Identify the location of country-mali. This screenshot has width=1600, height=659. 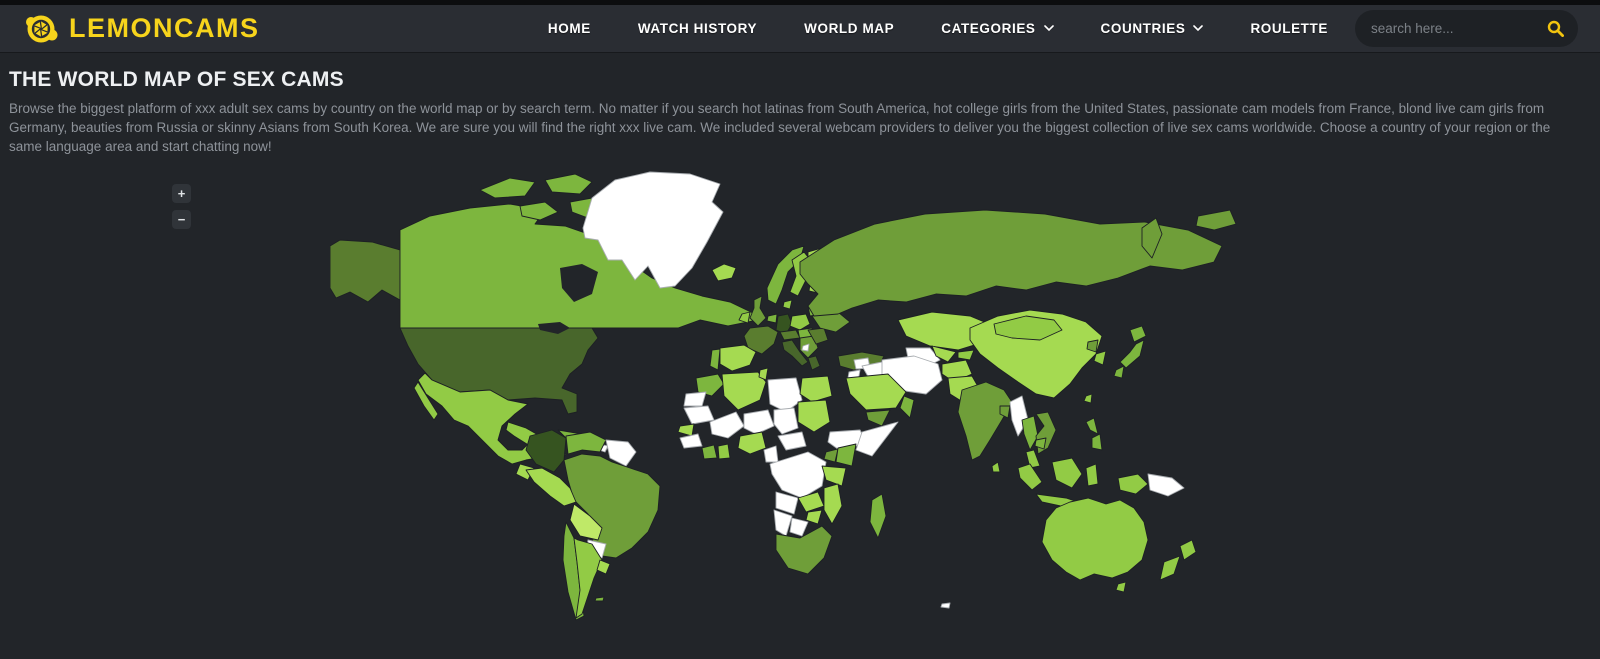
(727, 425).